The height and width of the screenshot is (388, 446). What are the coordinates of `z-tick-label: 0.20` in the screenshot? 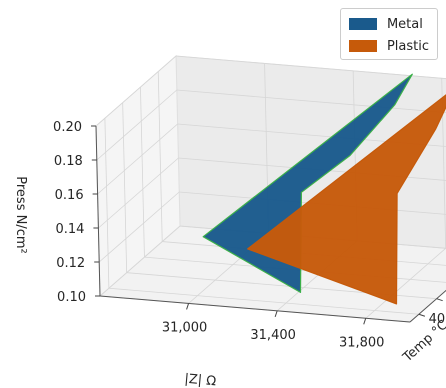 It's located at (67, 127).